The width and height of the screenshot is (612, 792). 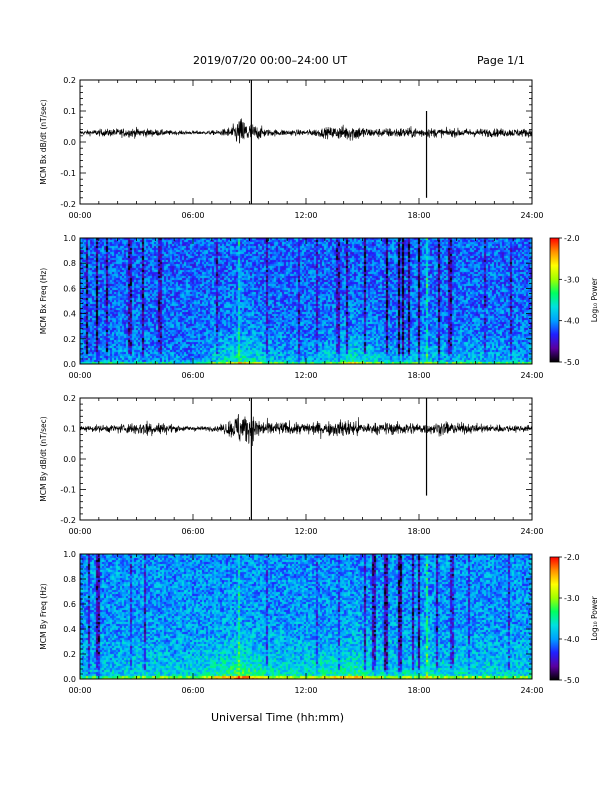 What do you see at coordinates (501, 60) in the screenshot?
I see `page-number: Page 1/1` at bounding box center [501, 60].